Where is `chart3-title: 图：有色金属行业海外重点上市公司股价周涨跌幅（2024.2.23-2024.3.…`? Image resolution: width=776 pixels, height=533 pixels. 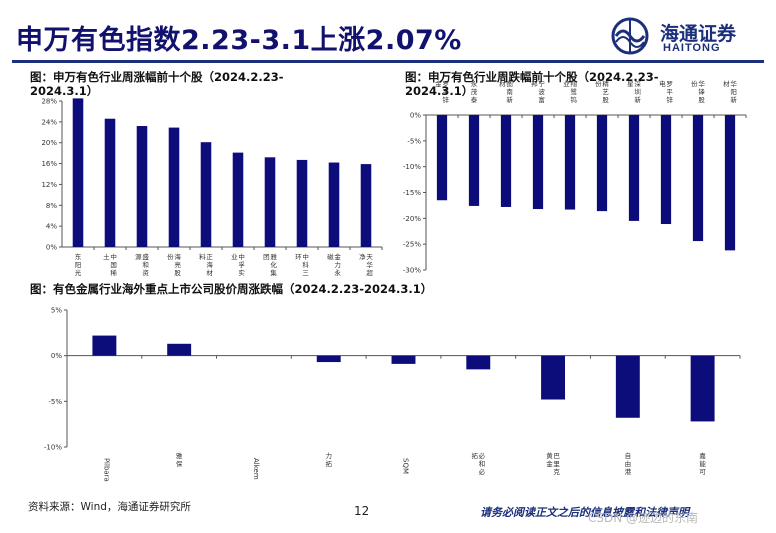
chart3-title: 图：有色金属行业海外重点上市公司股价周涨跌幅（2024.2.23-2024.3.… is located at coordinates (231, 289).